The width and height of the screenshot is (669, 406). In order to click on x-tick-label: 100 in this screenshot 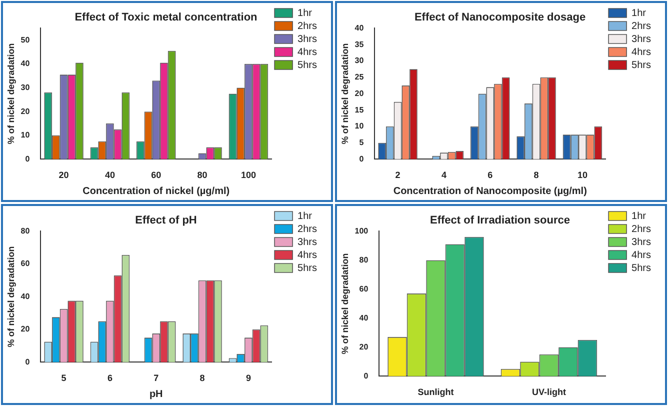, I will do `click(248, 175)`.